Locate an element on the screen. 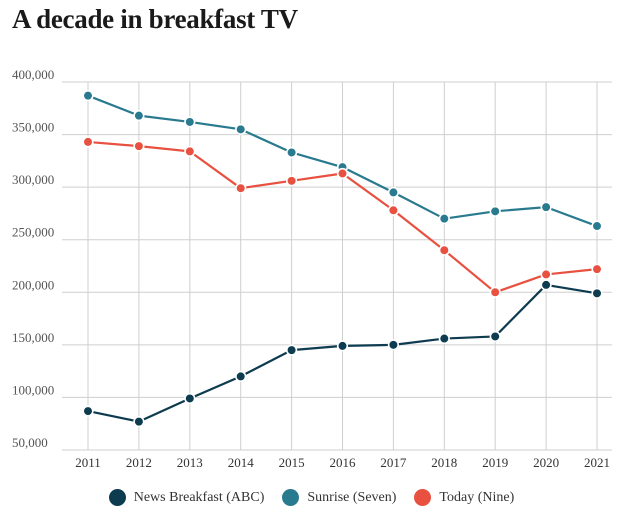 The width and height of the screenshot is (623, 515). legend-item: Sunrise (Seven) is located at coordinates (339, 497).